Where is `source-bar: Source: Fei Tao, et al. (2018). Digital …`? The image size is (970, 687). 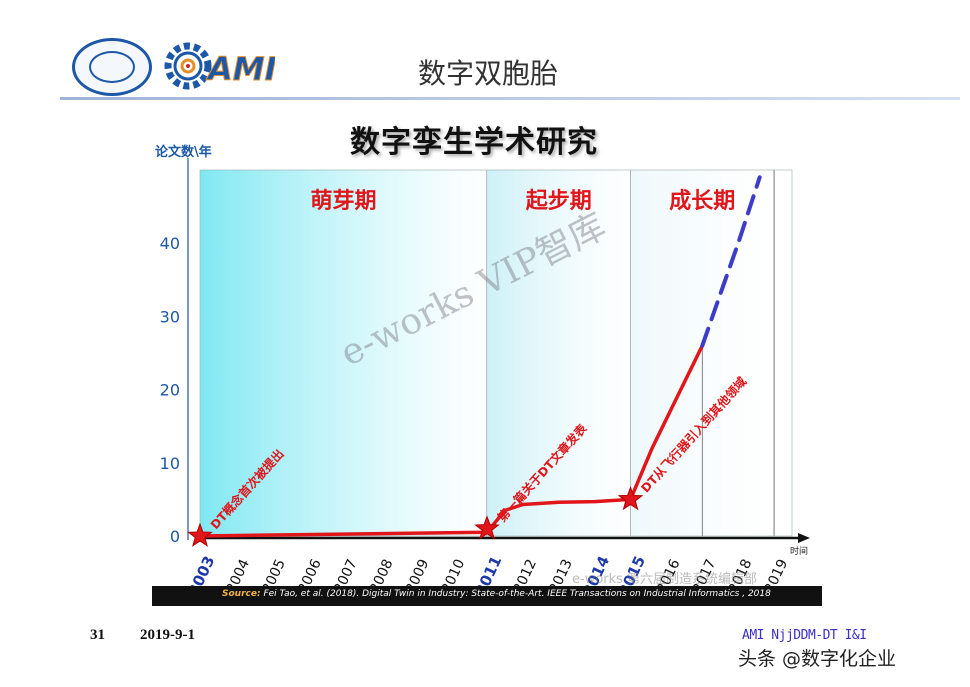 source-bar: Source: Fei Tao, et al. (2018). Digital … is located at coordinates (487, 596).